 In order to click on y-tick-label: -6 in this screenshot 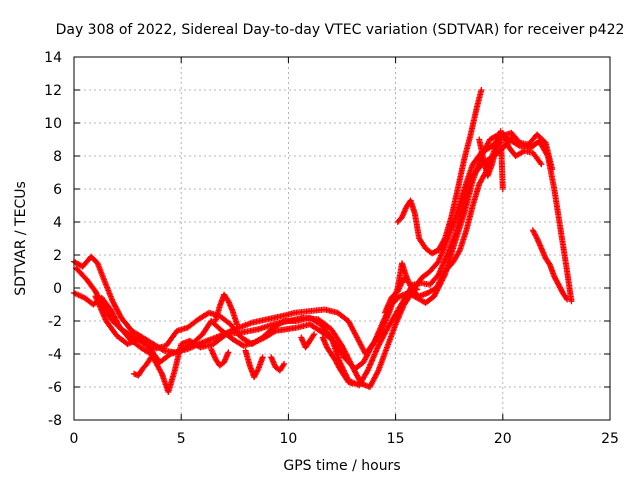, I will do `click(55, 388)`.